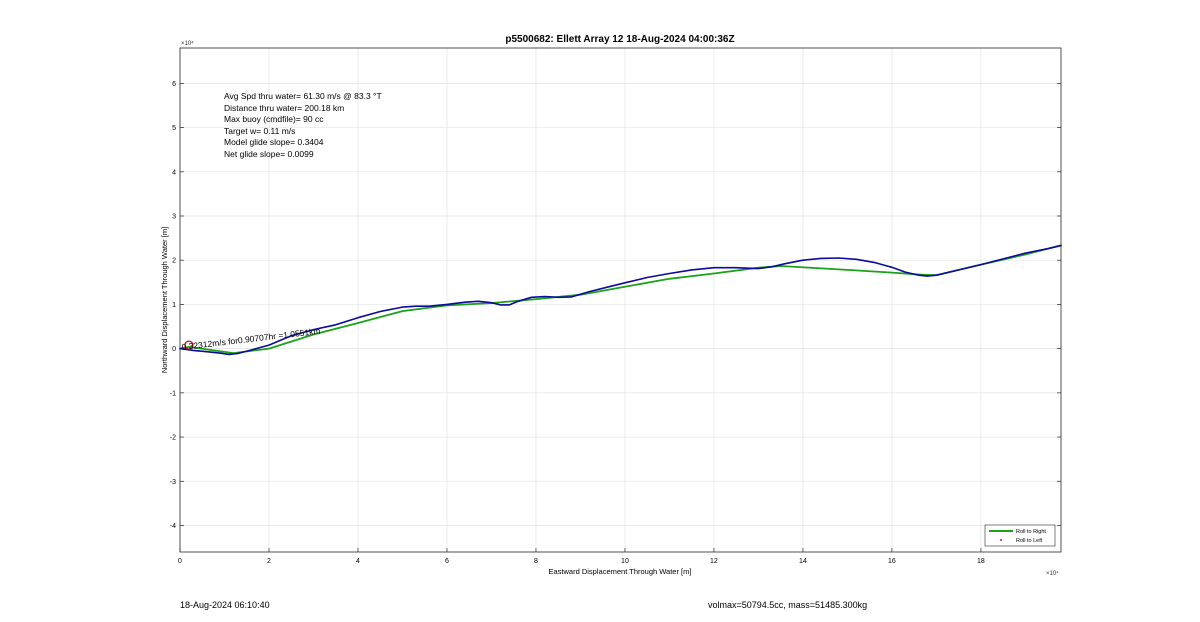 Image resolution: width=1200 pixels, height=622 pixels. What do you see at coordinates (303, 96) in the screenshot?
I see `annotation-avg-speed: Avg Spd thru water= 61.30 m/s @ 83.3 °T` at bounding box center [303, 96].